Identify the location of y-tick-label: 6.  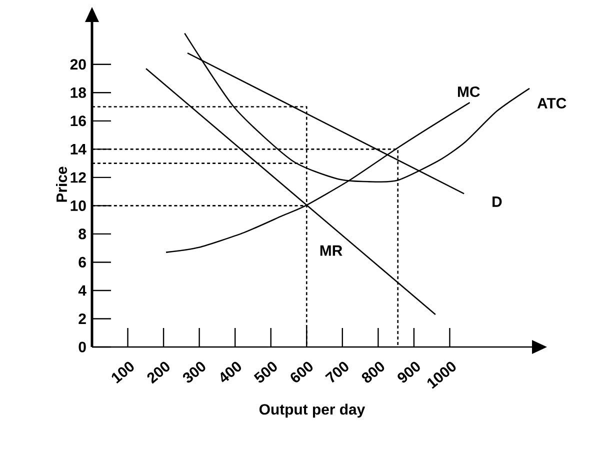
(82, 262).